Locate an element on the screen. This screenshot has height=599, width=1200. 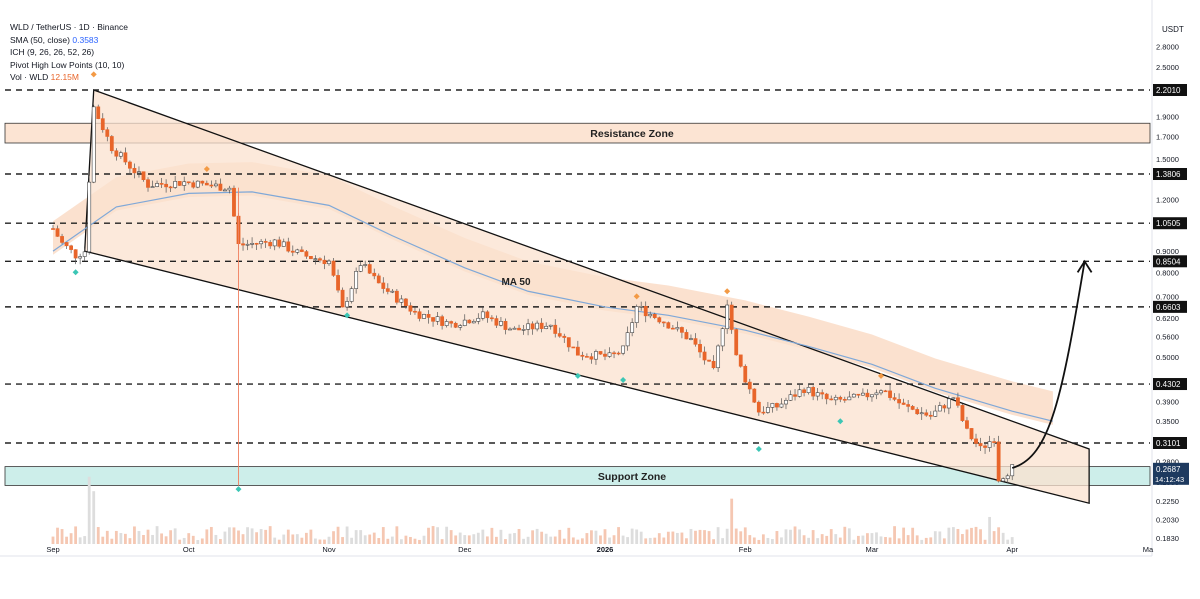
sma-value: 0.3583 is located at coordinates (85, 39).